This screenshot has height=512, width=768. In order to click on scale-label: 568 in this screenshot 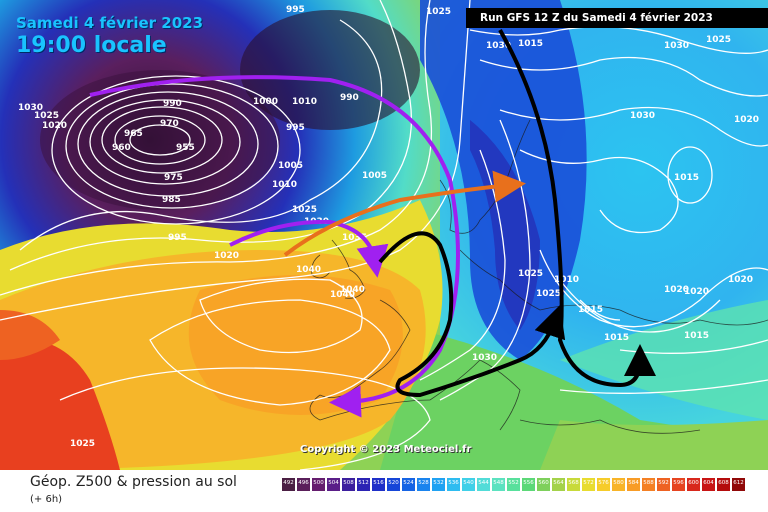, I will do `click(573, 483)`.